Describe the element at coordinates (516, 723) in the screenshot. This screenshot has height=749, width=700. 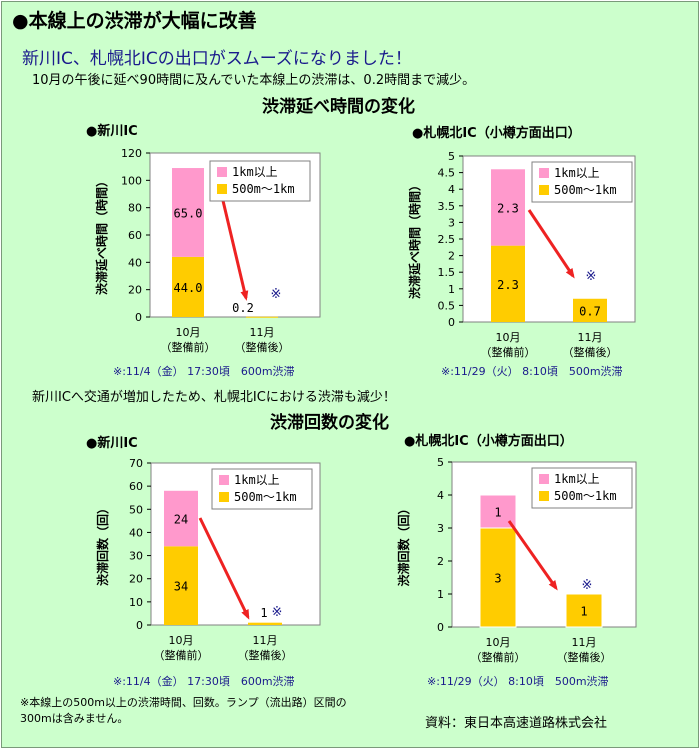
I see `source-credit: 資料：東日本高速道路株式会社` at that location.